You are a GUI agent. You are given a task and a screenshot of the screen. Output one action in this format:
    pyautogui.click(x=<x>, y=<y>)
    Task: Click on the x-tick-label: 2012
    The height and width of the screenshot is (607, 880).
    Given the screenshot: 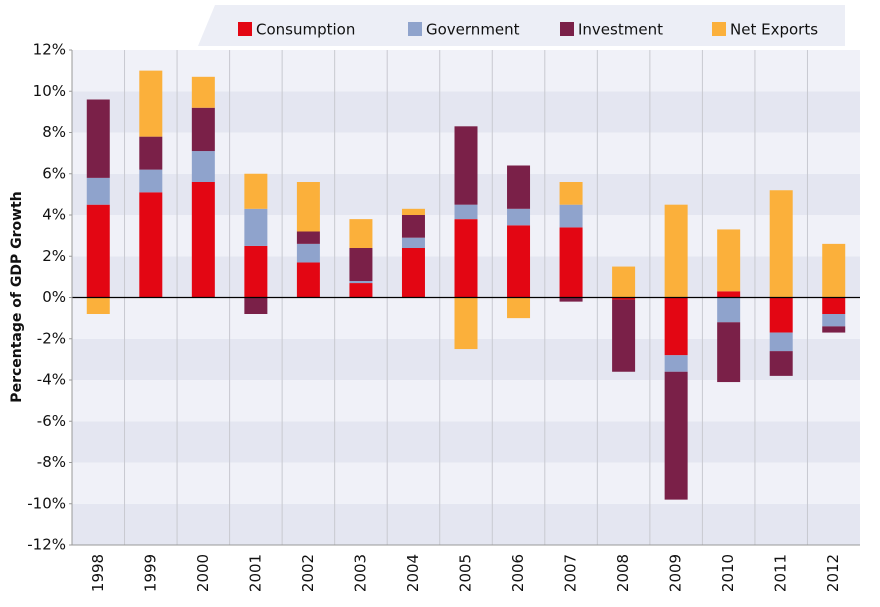 What is the action you would take?
    pyautogui.click(x=833, y=573)
    